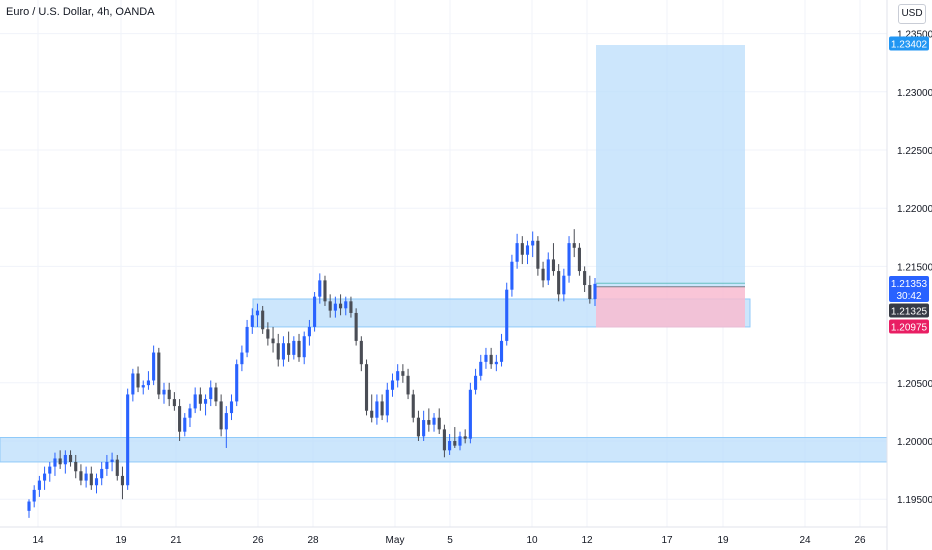 Image resolution: width=932 pixels, height=550 pixels. Describe the element at coordinates (909, 310) in the screenshot. I see `entry-price-label-bg` at that location.